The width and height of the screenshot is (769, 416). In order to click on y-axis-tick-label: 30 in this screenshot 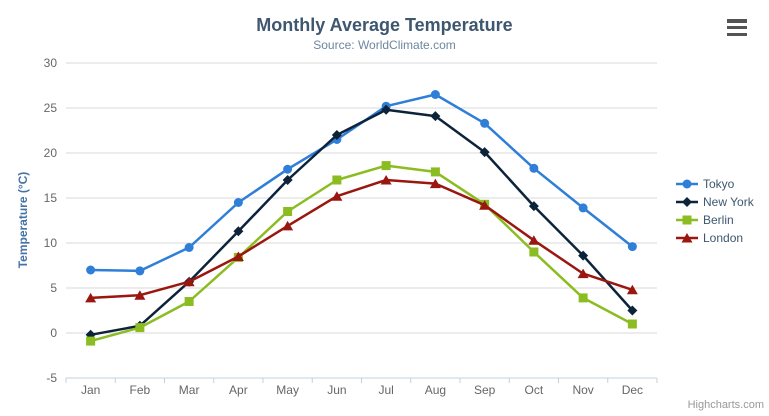, I will do `click(51, 63)`.